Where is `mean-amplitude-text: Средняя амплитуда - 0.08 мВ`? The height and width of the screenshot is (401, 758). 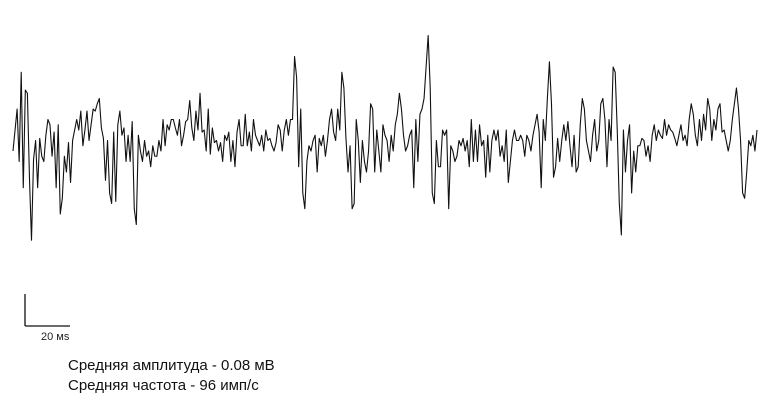 mean-amplitude-text: Средняя амплитуда - 0.08 мВ is located at coordinates (171, 365).